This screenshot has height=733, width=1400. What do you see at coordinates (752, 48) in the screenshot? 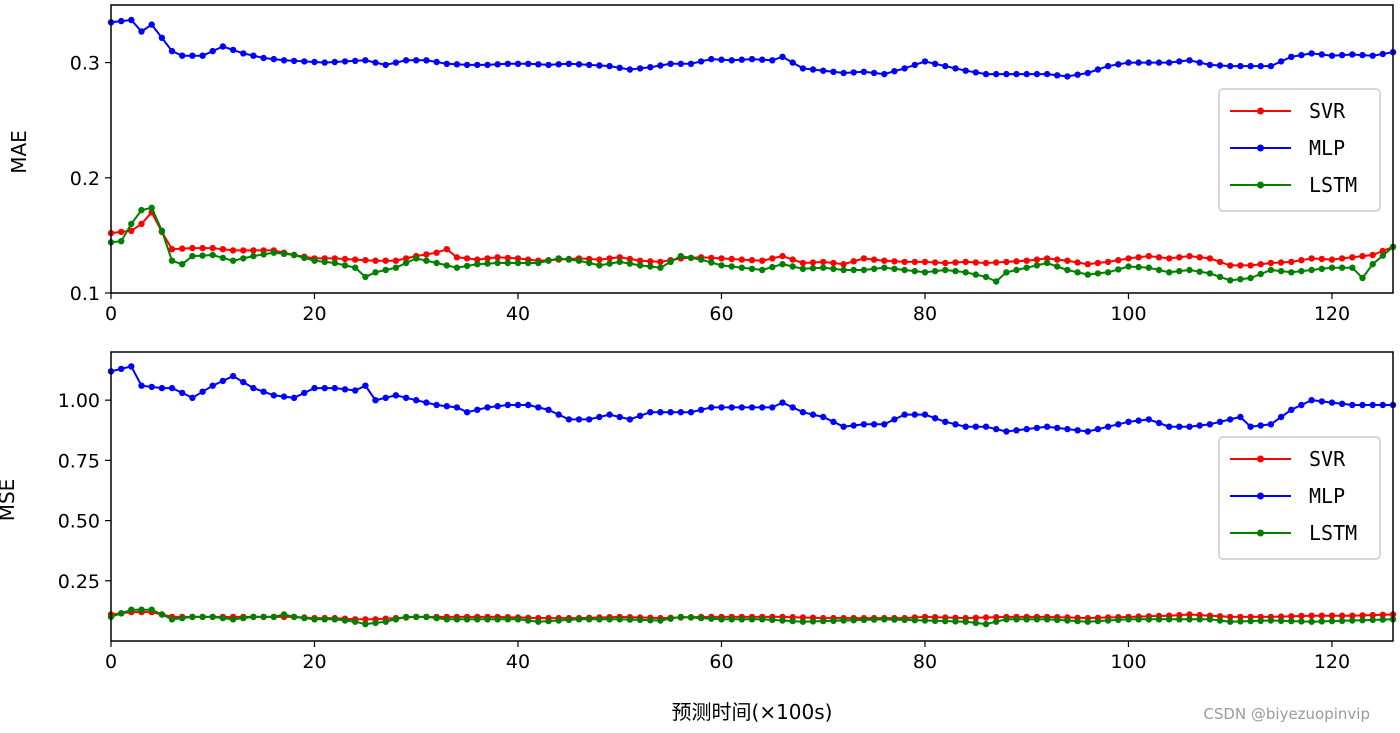
I see `series-mlp` at bounding box center [752, 48].